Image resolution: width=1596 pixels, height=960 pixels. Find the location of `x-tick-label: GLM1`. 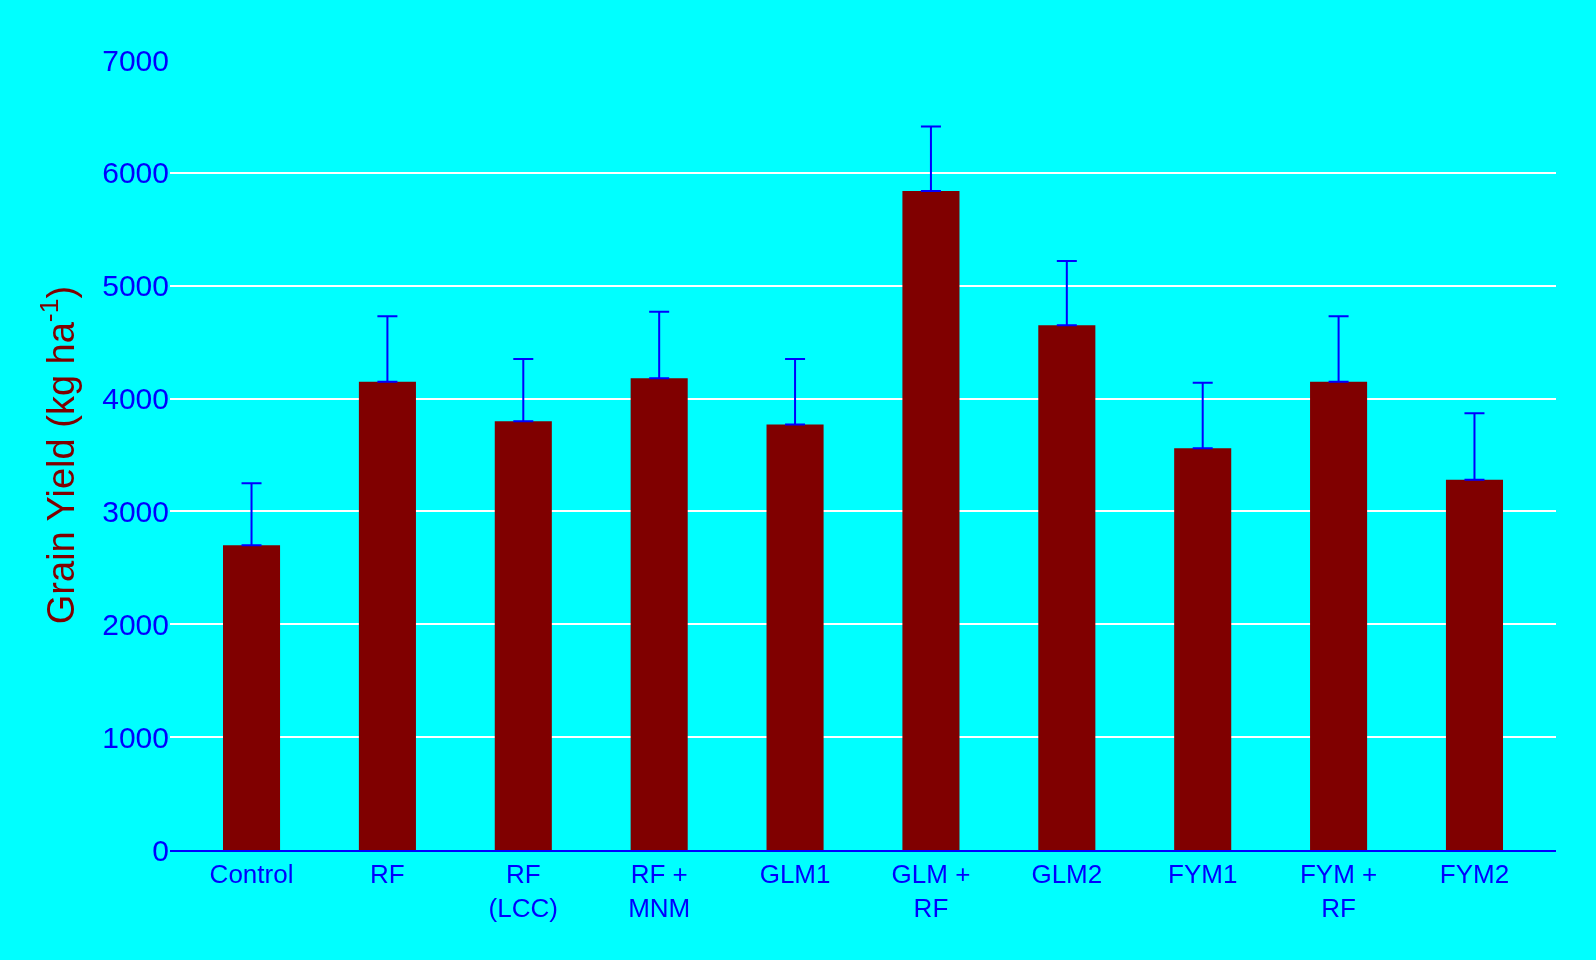

x-tick-label: GLM1 is located at coordinates (795, 874).